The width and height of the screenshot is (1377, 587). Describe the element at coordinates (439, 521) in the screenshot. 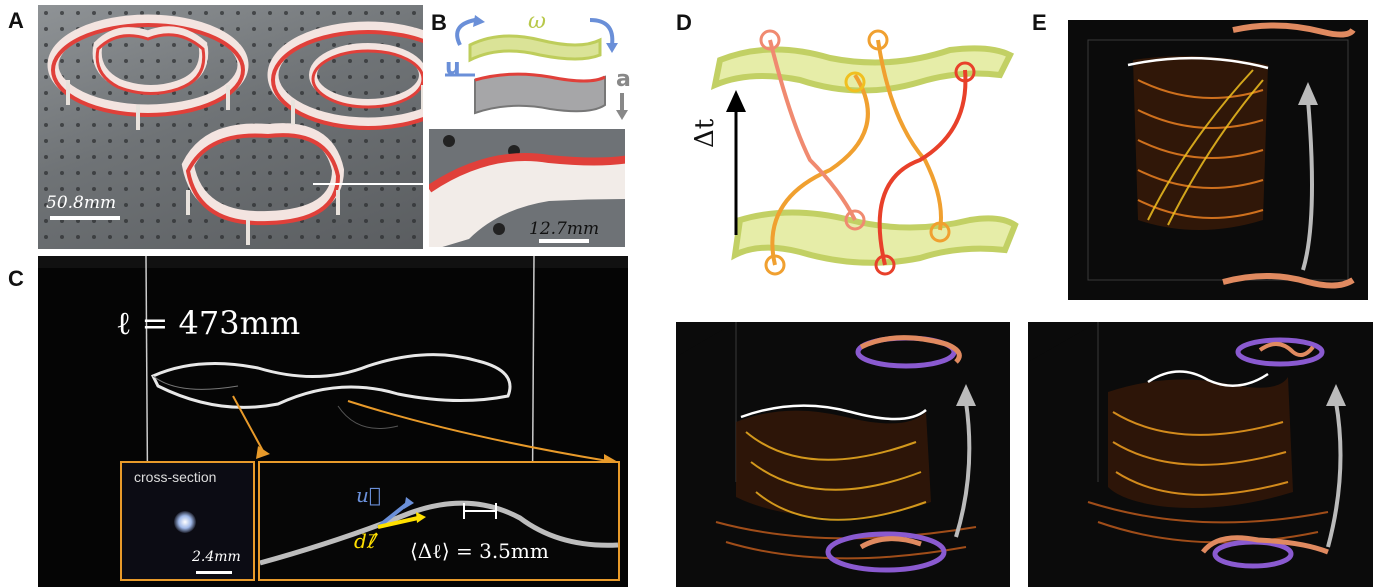

I see `zoom-inset: u⃗ dℓ⃗ ⟨Δℓ⟩ = 3.5mm` at that location.